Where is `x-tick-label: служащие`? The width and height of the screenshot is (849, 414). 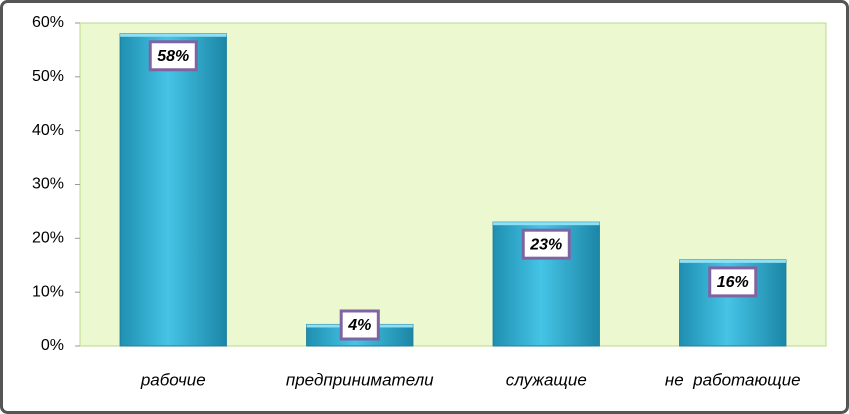
x-tick-label: служащие is located at coordinates (546, 379).